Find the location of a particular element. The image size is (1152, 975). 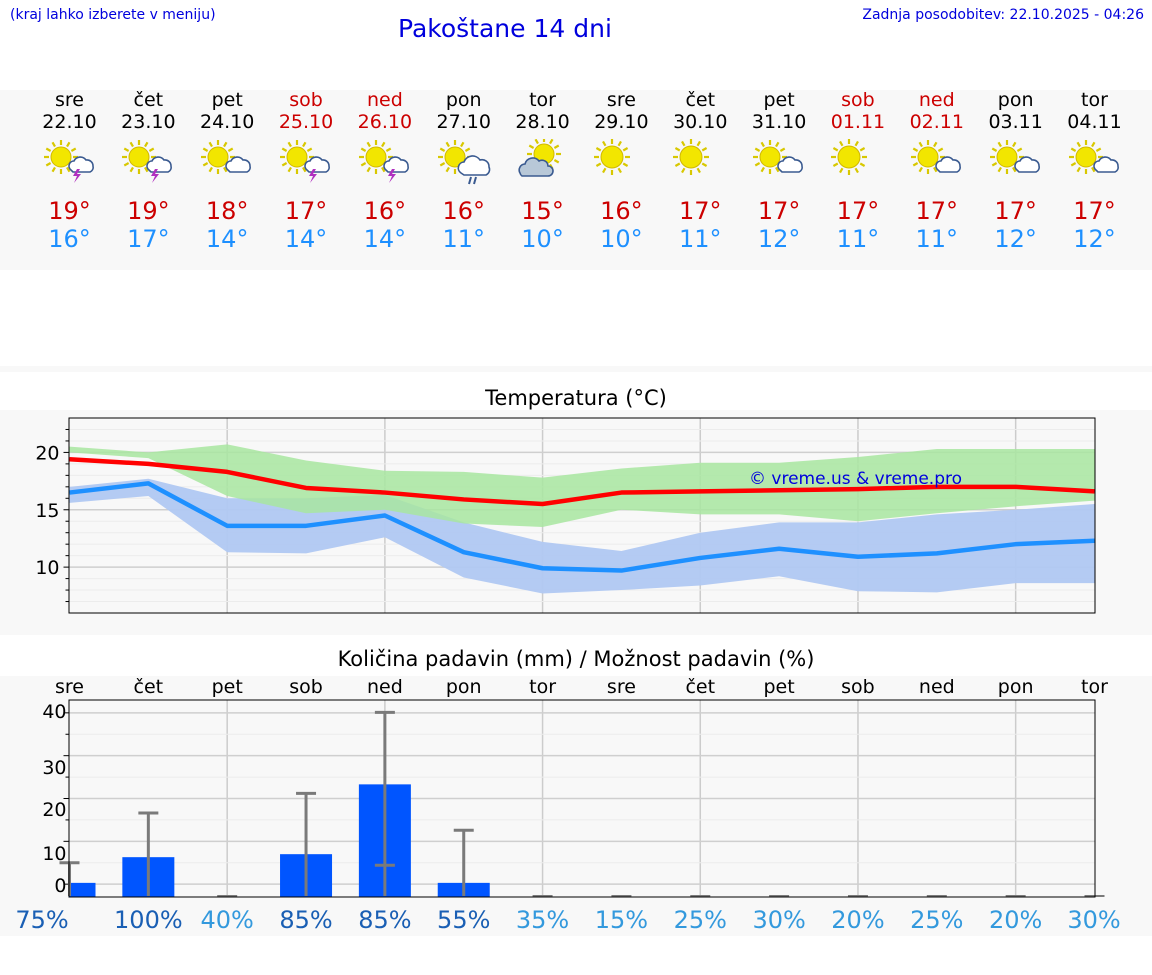

day-column: pet 31.10 17° 12° is located at coordinates (779, 171).